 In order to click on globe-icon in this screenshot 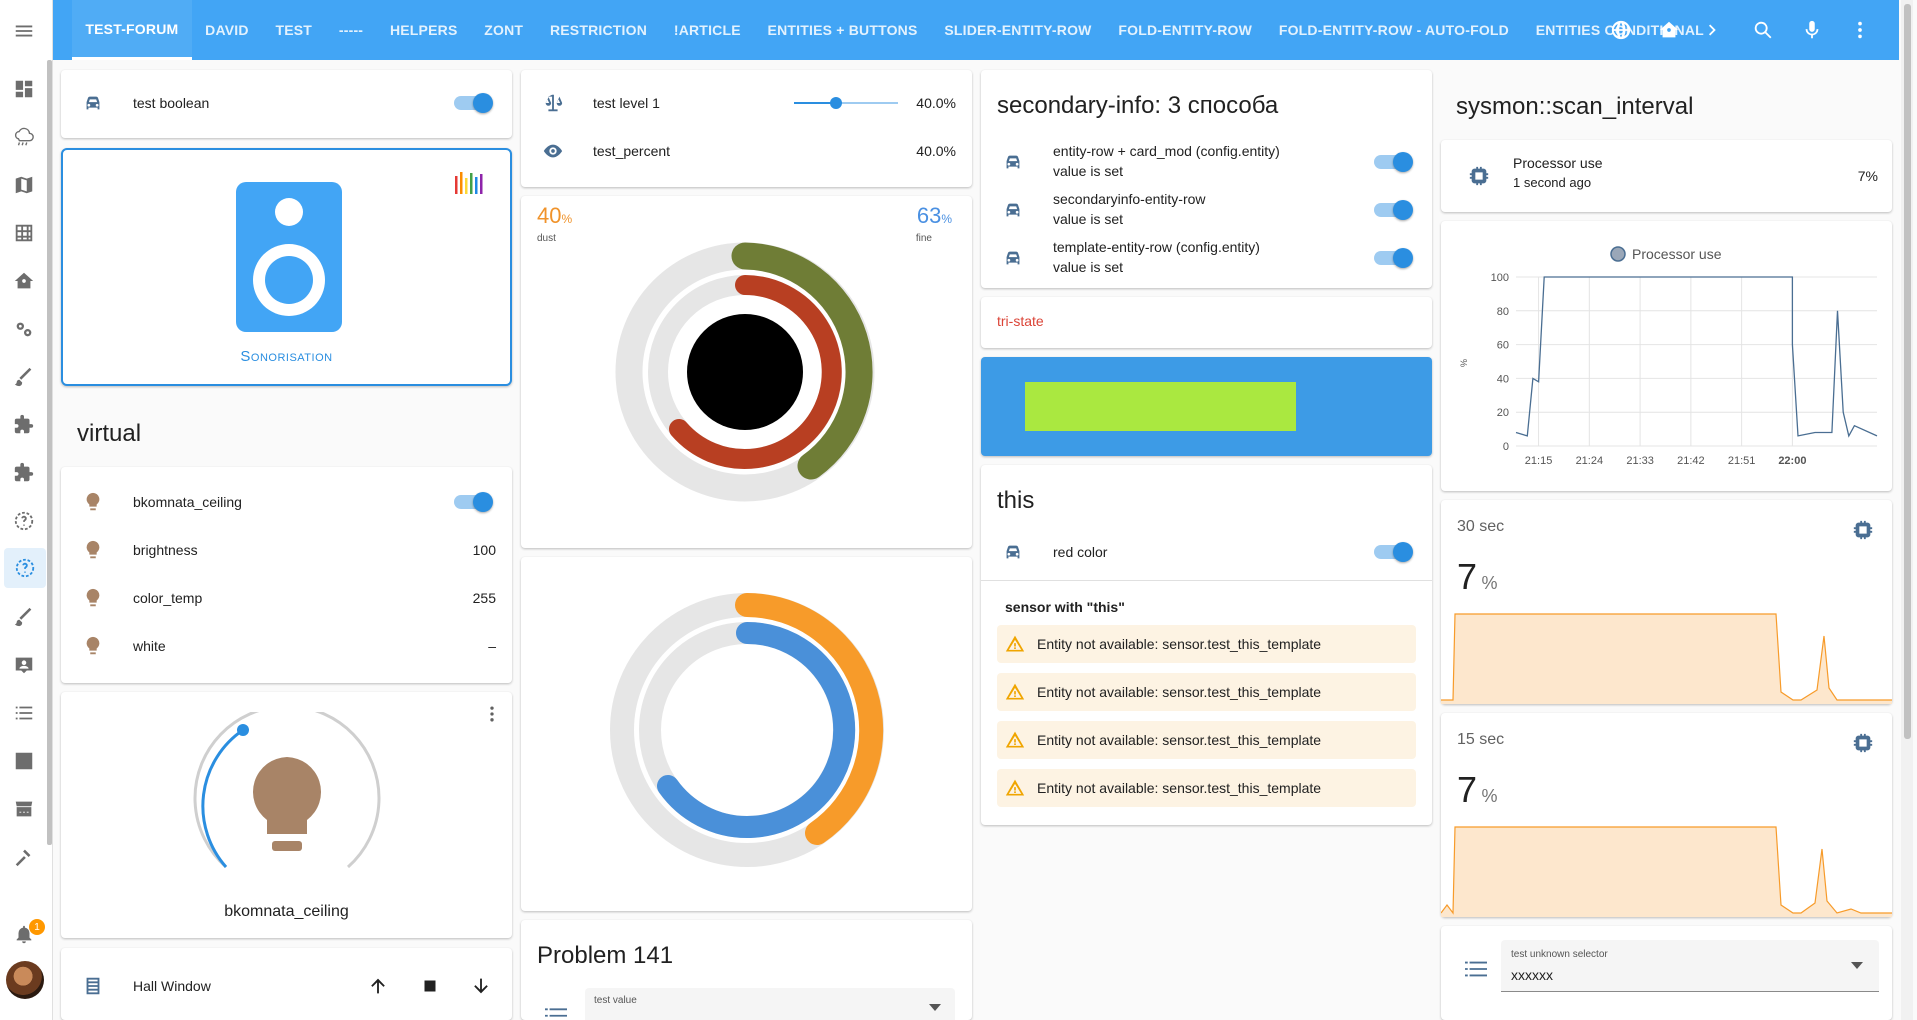, I will do `click(1621, 30)`.